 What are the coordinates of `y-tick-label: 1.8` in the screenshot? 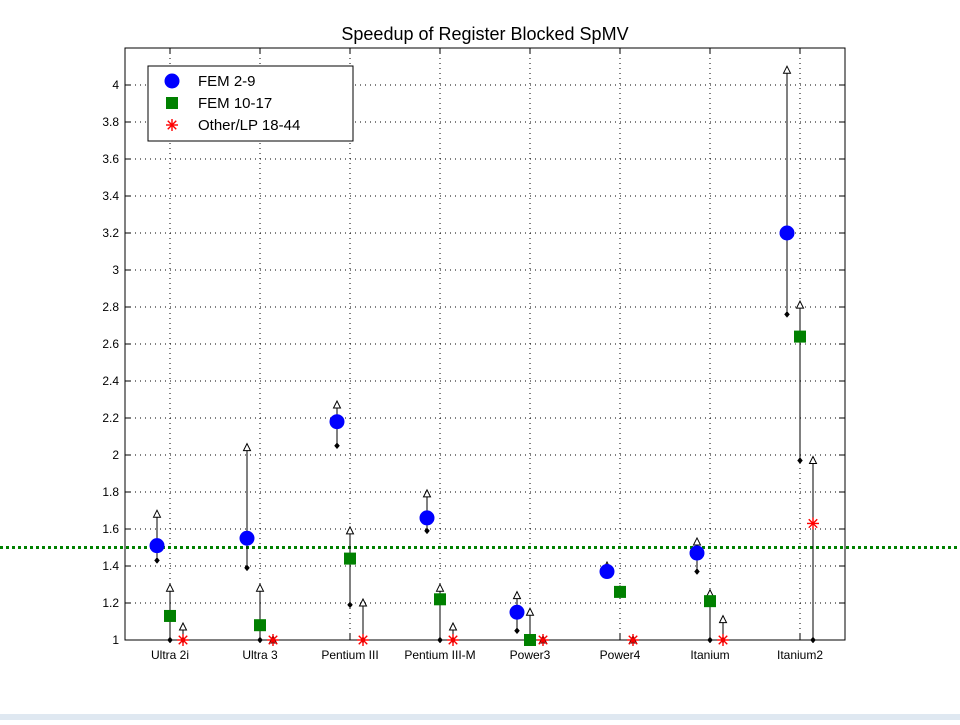 It's located at (110, 492).